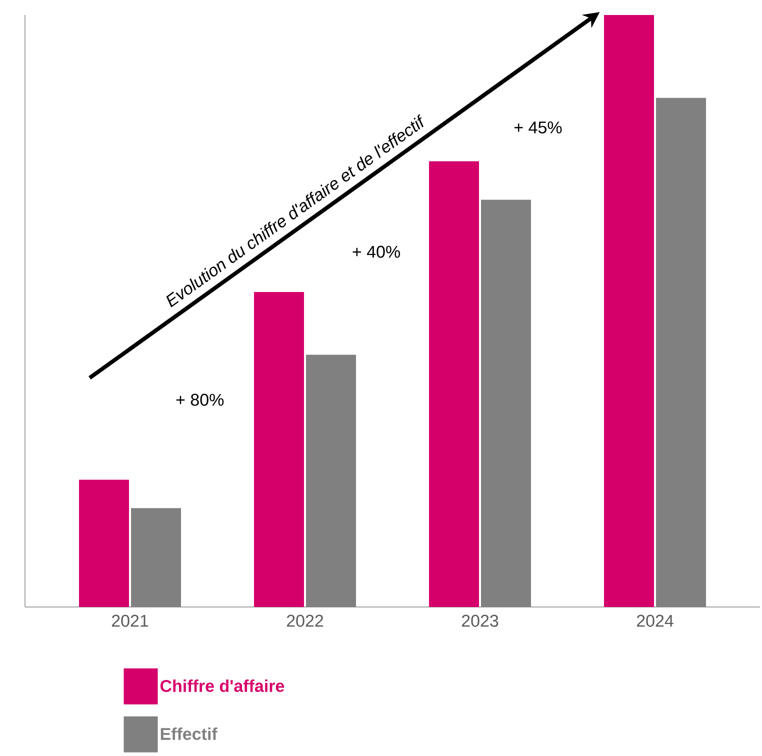 The image size is (762, 756). I want to click on x-tick-label: 2021, so click(130, 620).